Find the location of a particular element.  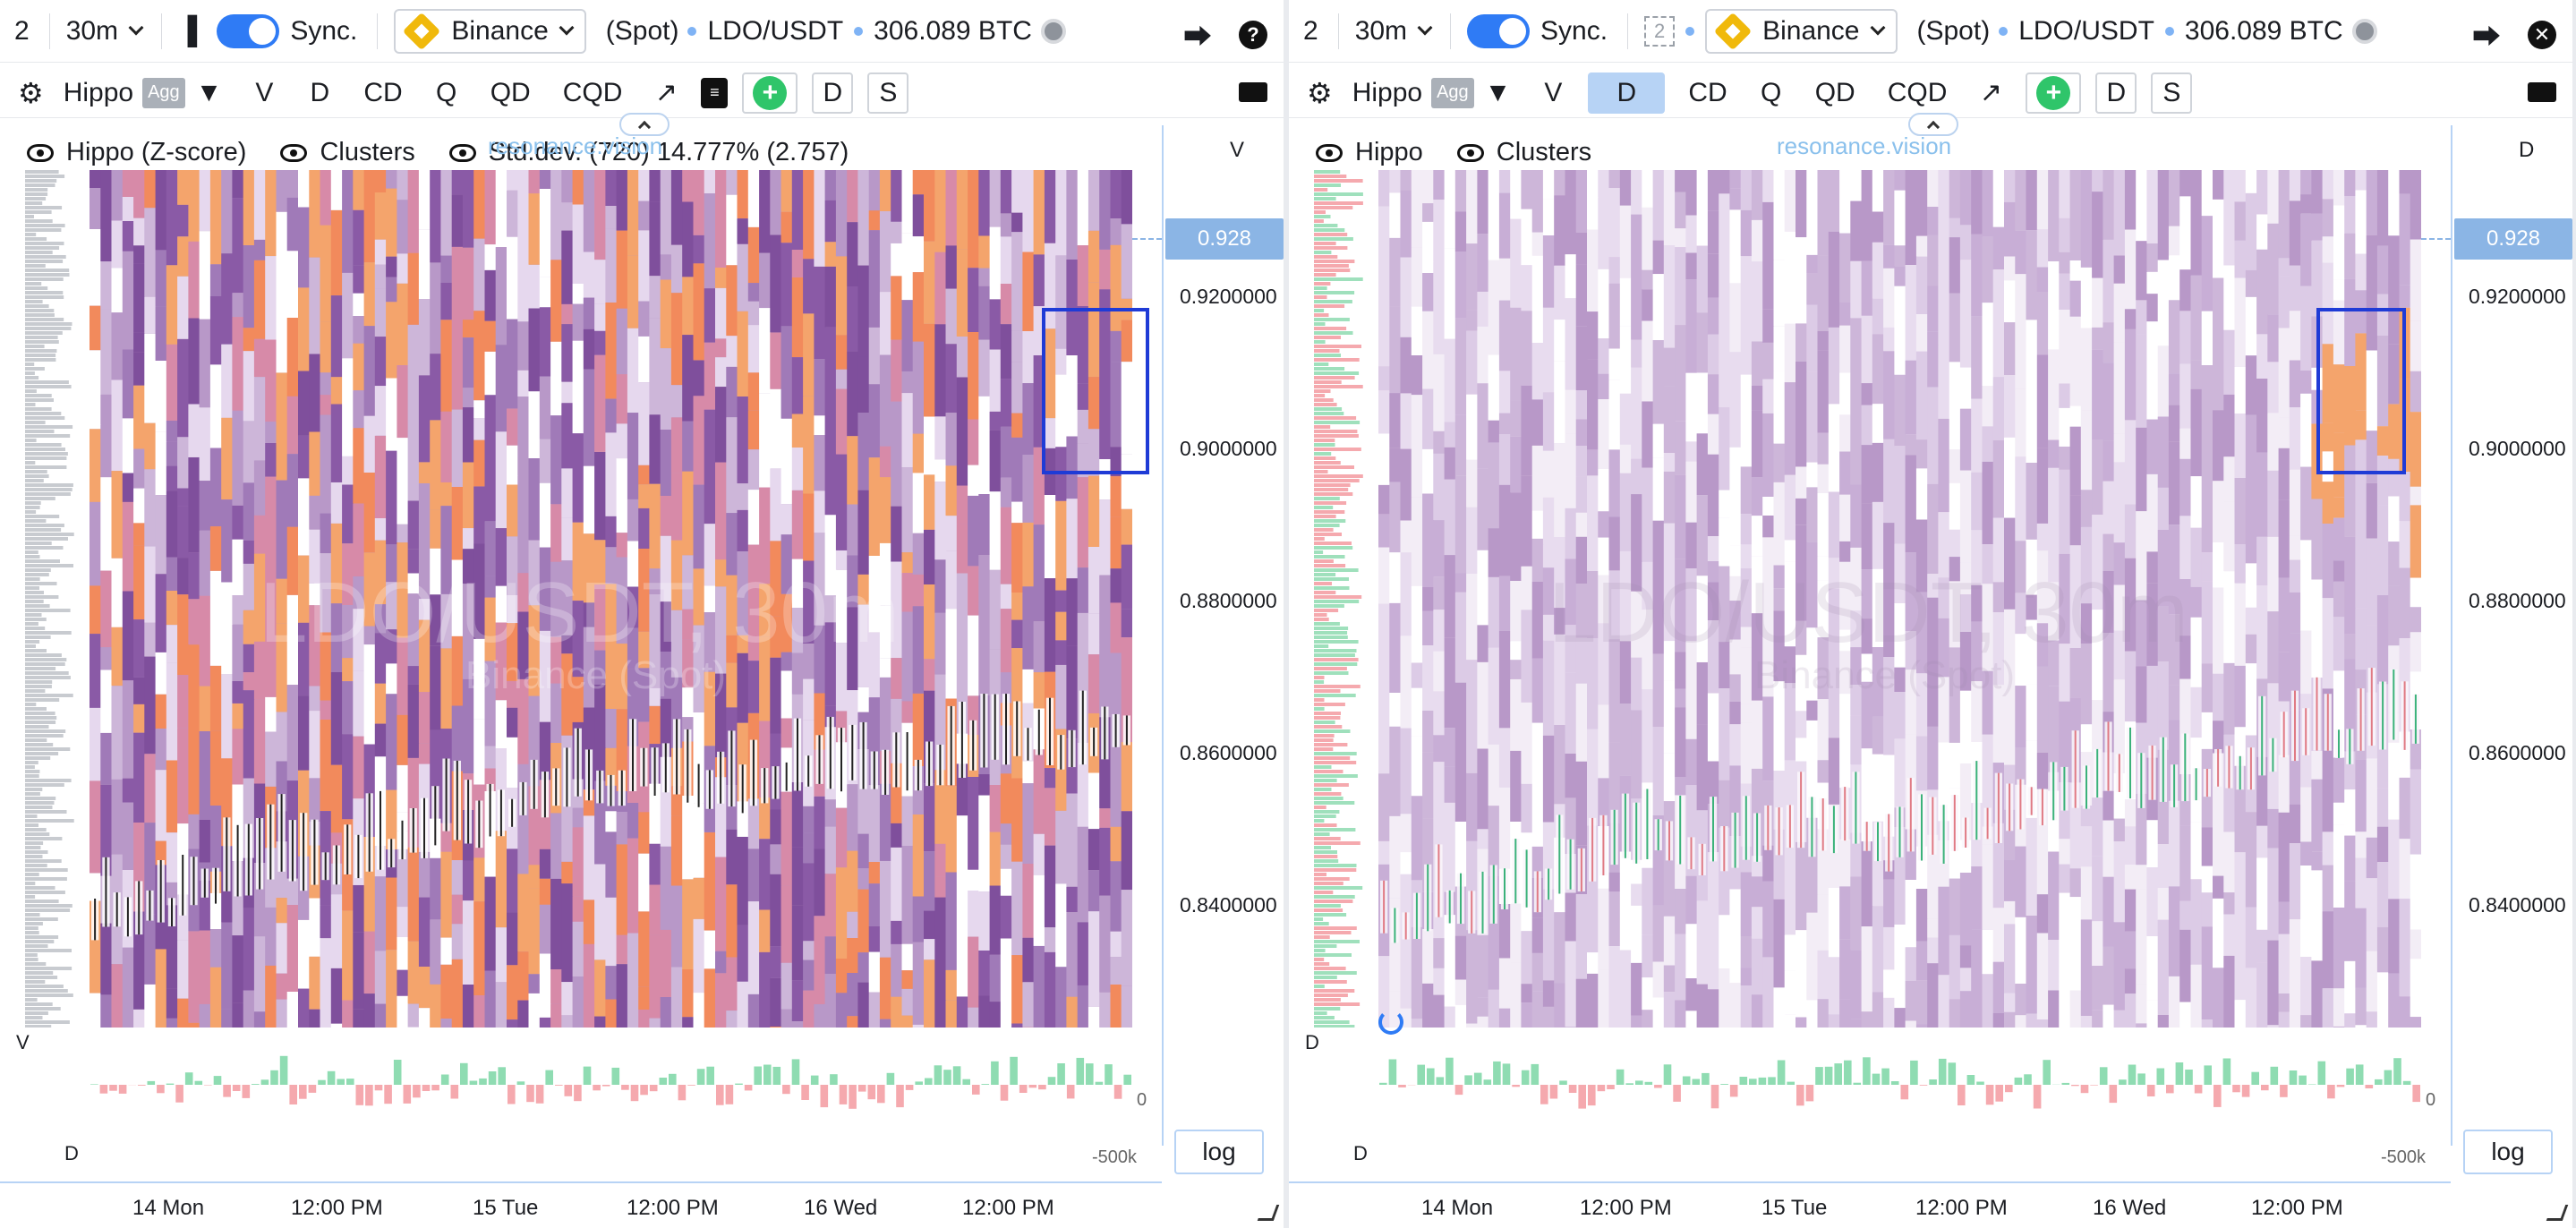

cluster-wick is located at coordinates (227, 854).